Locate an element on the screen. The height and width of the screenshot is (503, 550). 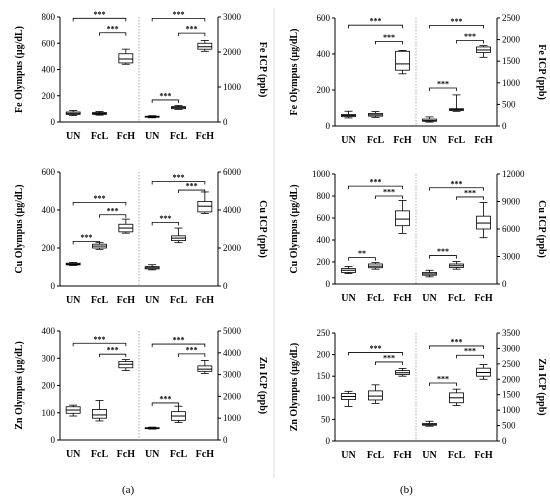
tick-label-left: 100 is located at coordinates (49, 413).